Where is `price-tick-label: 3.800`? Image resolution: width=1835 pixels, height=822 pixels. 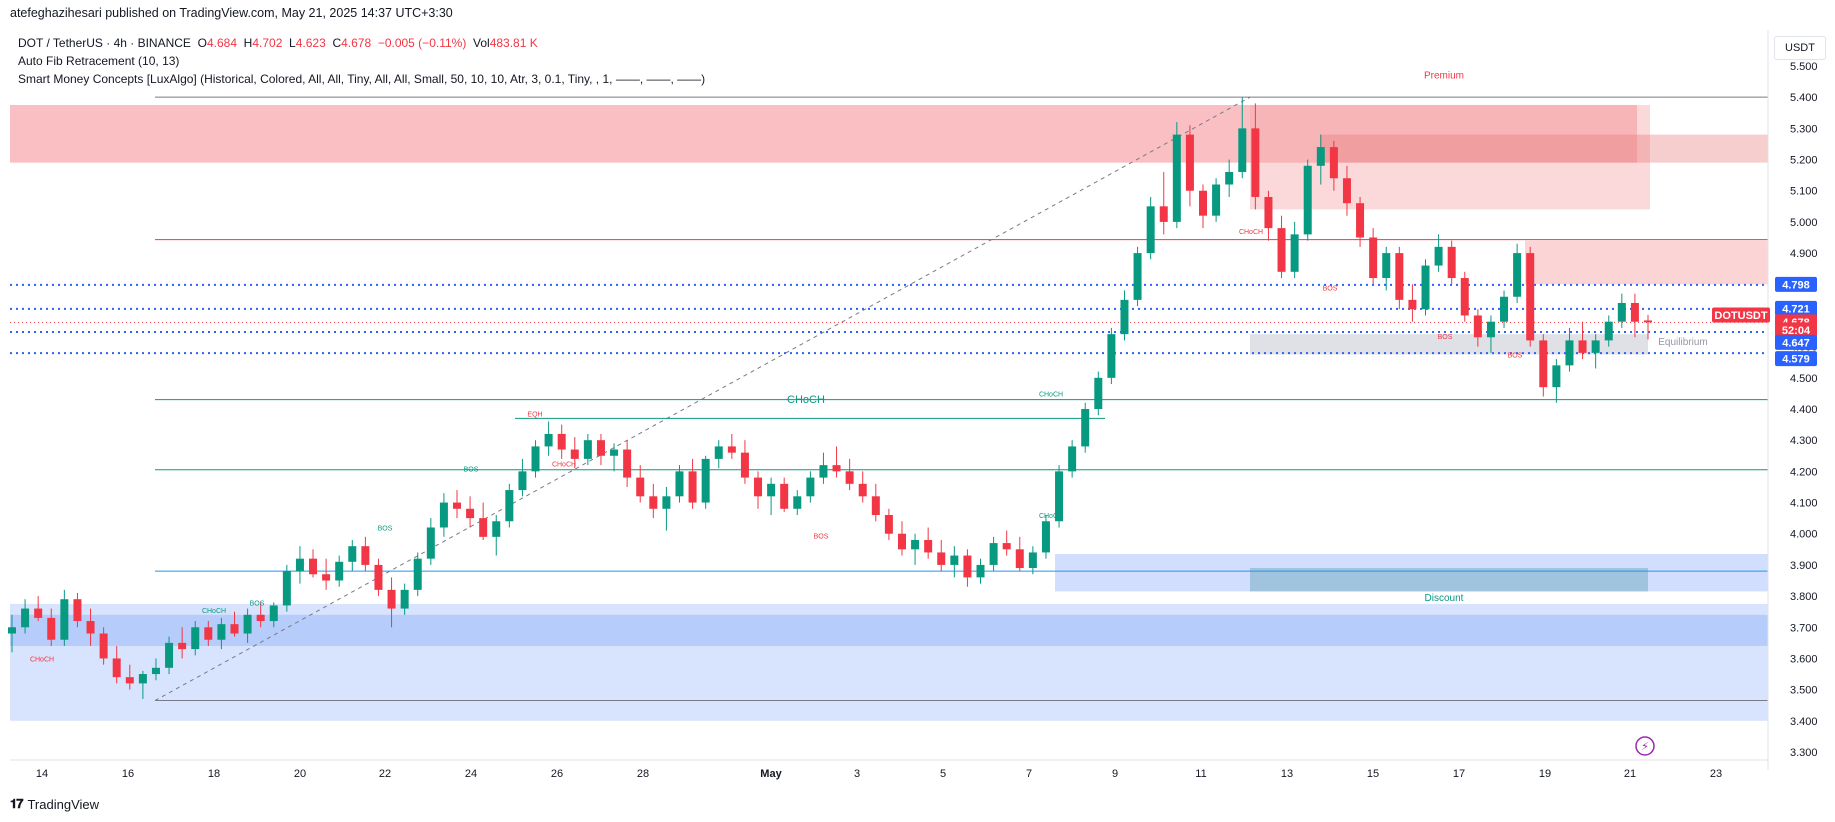 price-tick-label: 3.800 is located at coordinates (1804, 597).